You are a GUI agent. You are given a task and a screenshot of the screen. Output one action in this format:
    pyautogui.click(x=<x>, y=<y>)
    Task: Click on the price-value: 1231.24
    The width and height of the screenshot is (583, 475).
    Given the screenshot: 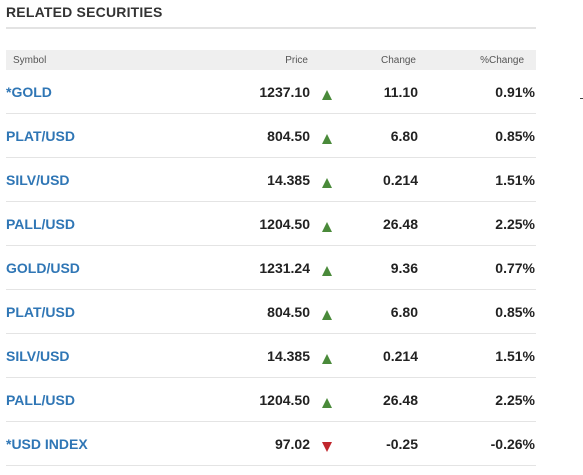 What is the action you would take?
    pyautogui.click(x=284, y=268)
    